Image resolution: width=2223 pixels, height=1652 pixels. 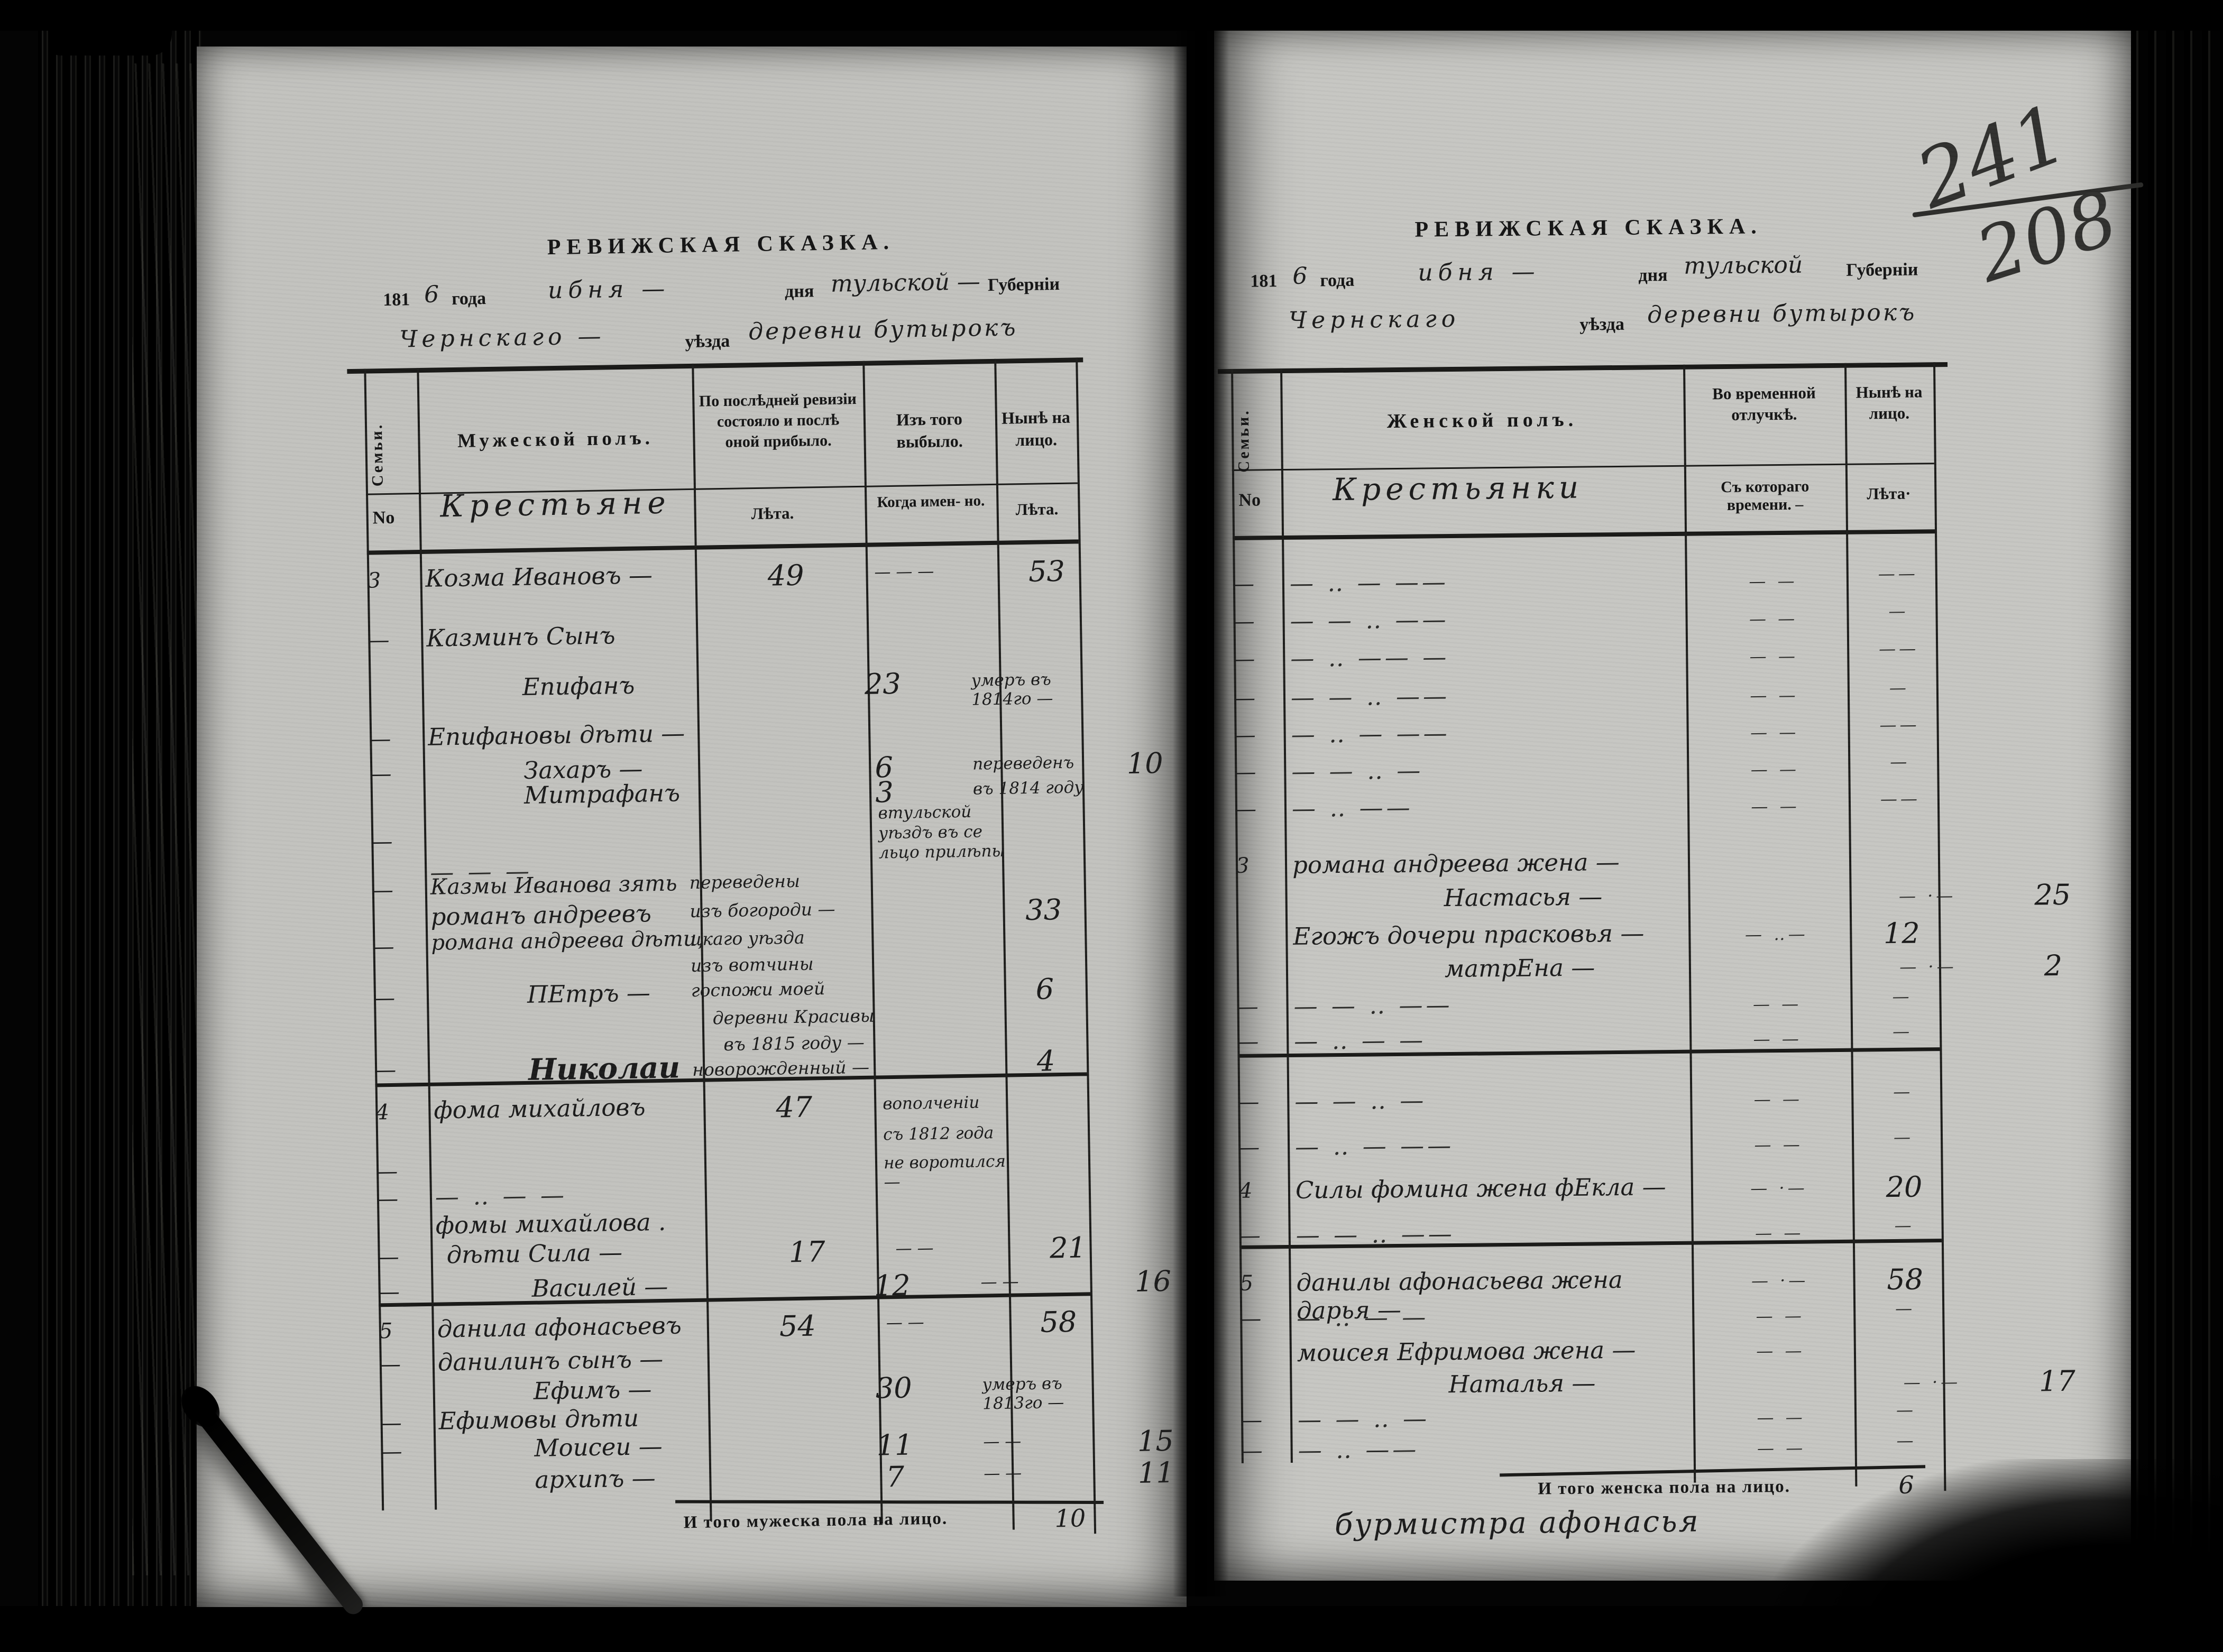 I want to click on transfer-note: госпожи моей, so click(x=758, y=989).